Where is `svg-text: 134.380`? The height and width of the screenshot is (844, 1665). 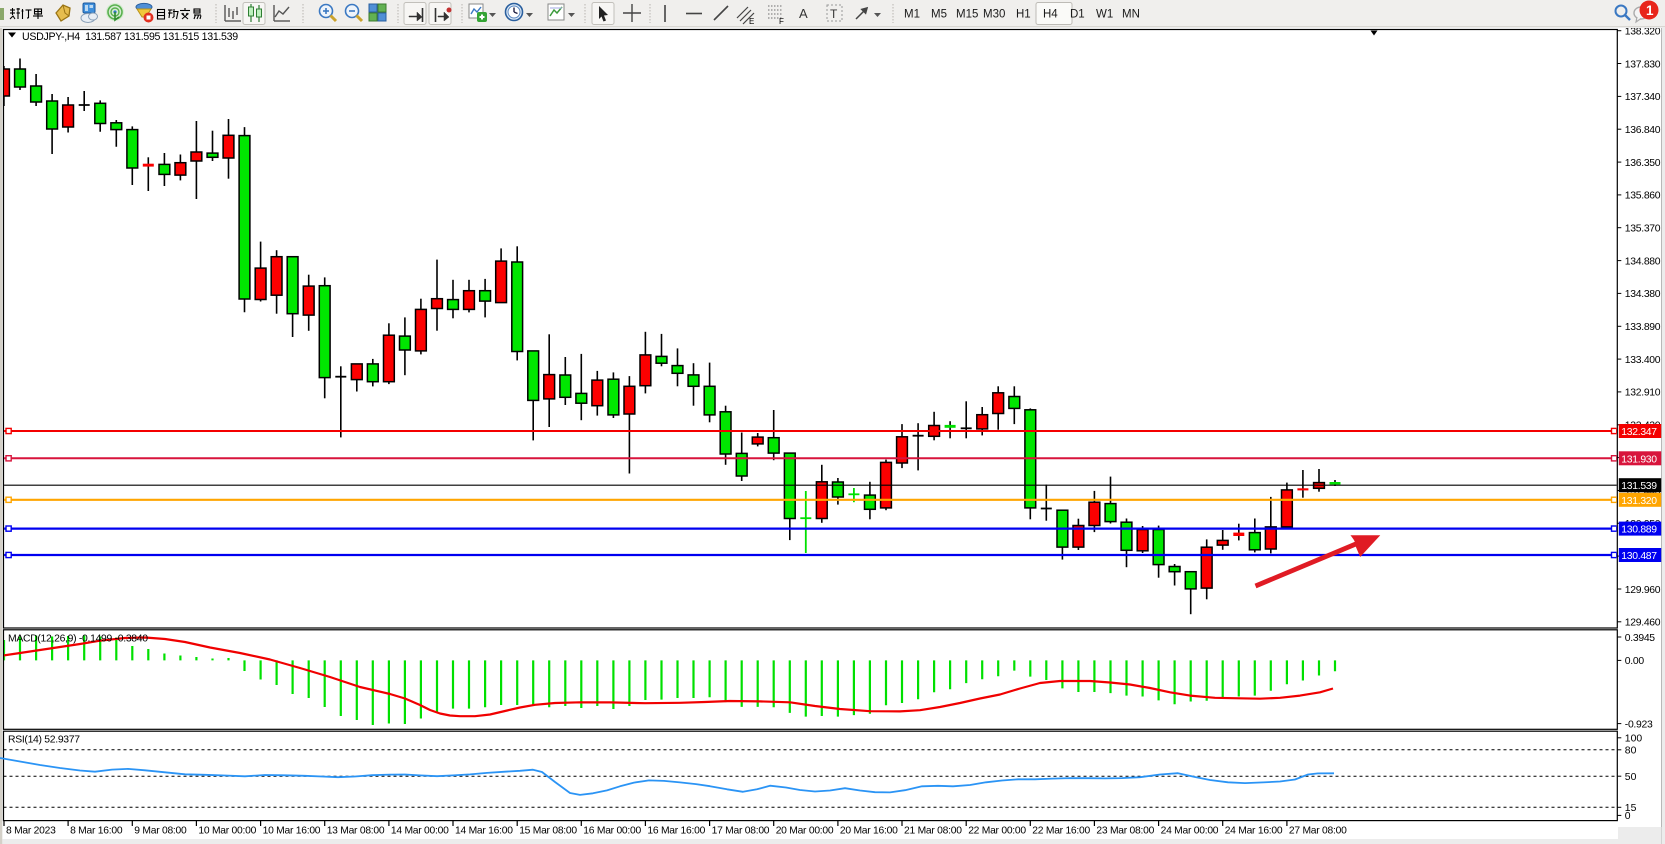 svg-text: 134.380 is located at coordinates (1643, 294).